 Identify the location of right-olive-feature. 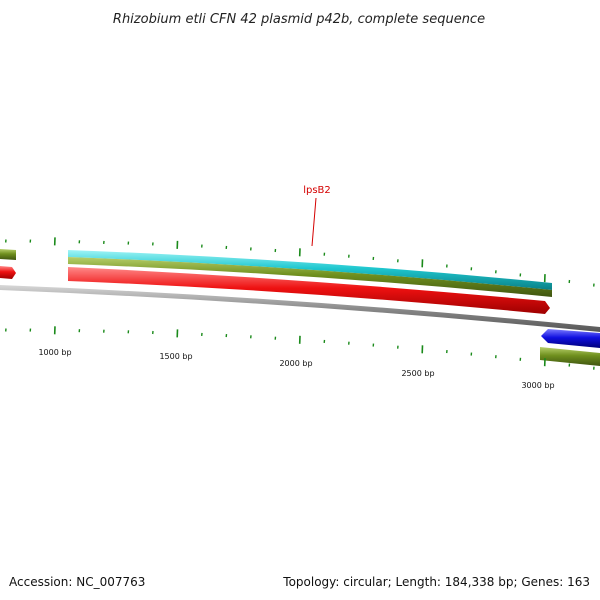
(570, 356).